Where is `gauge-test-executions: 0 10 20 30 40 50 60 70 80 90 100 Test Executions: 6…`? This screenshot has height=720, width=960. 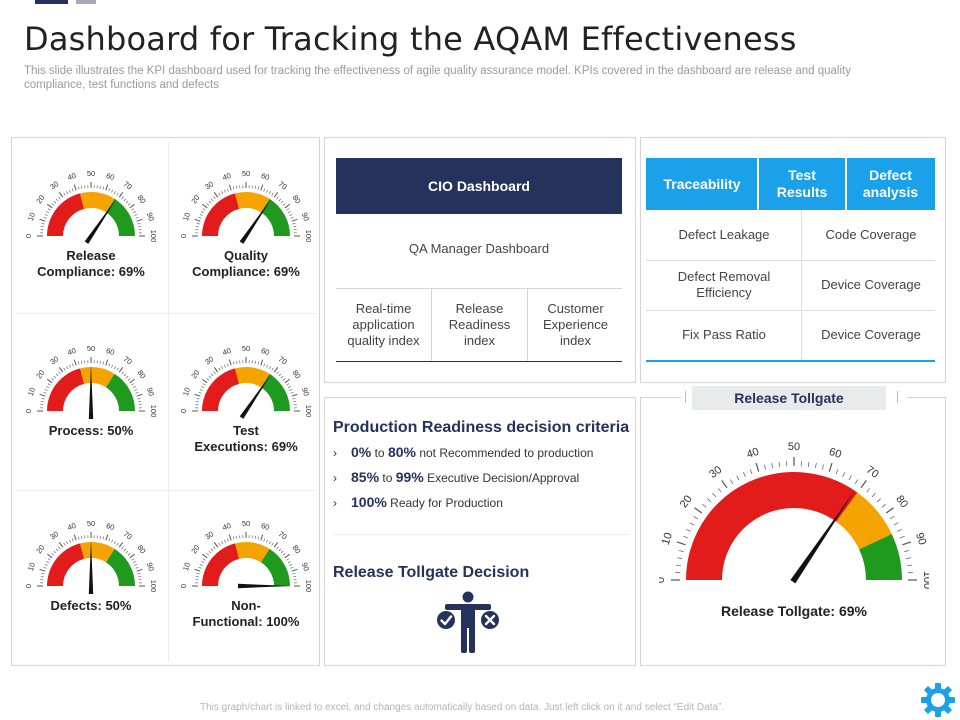
gauge-test-executions: 0 10 20 30 40 50 60 70 80 90 100 Test Executions: 6… is located at coordinates (246, 400).